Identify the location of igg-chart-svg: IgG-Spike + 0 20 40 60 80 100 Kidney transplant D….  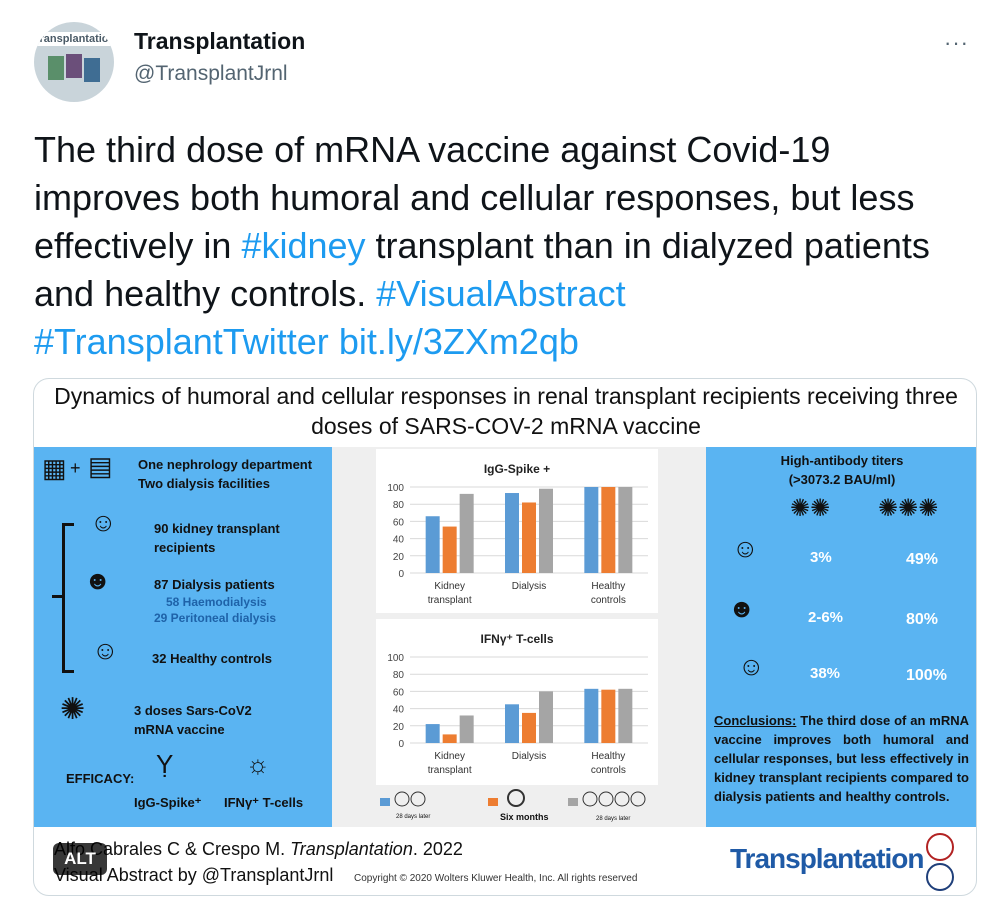
(517, 534).